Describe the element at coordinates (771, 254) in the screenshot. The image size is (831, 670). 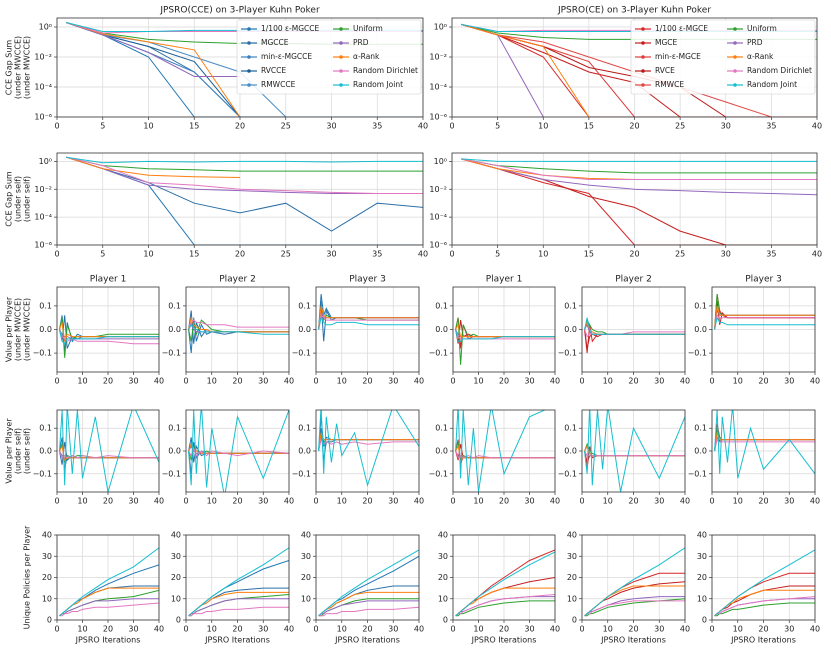
I see `x-tick-label: 35` at that location.